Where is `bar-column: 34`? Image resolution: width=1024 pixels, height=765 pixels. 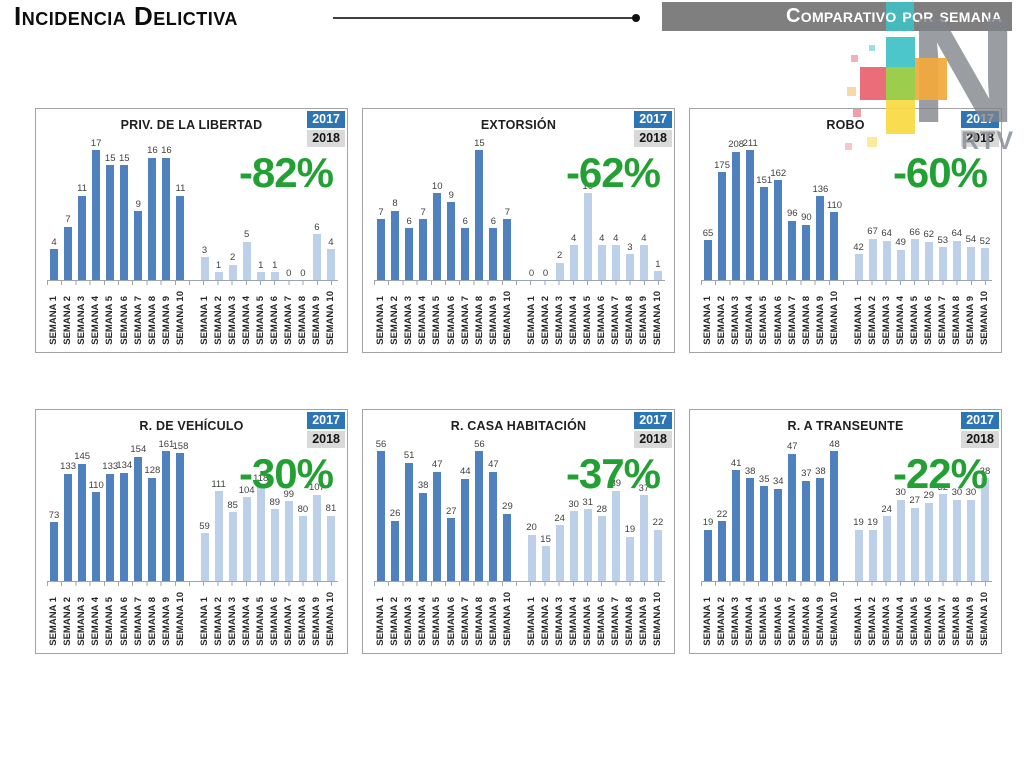
bar-column: 34 is located at coordinates (778, 505).